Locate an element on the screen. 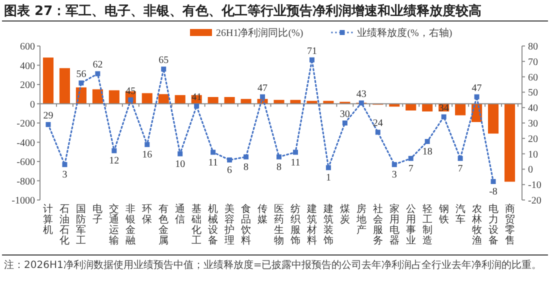 The image size is (550, 291). data-label: 24 is located at coordinates (377, 124).